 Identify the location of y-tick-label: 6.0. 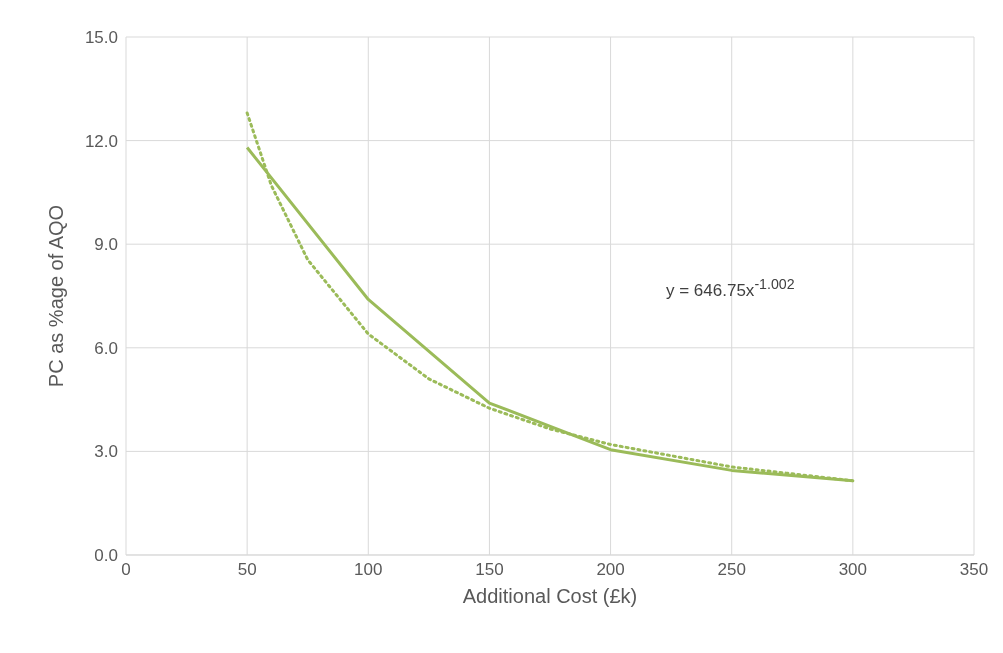
(106, 348).